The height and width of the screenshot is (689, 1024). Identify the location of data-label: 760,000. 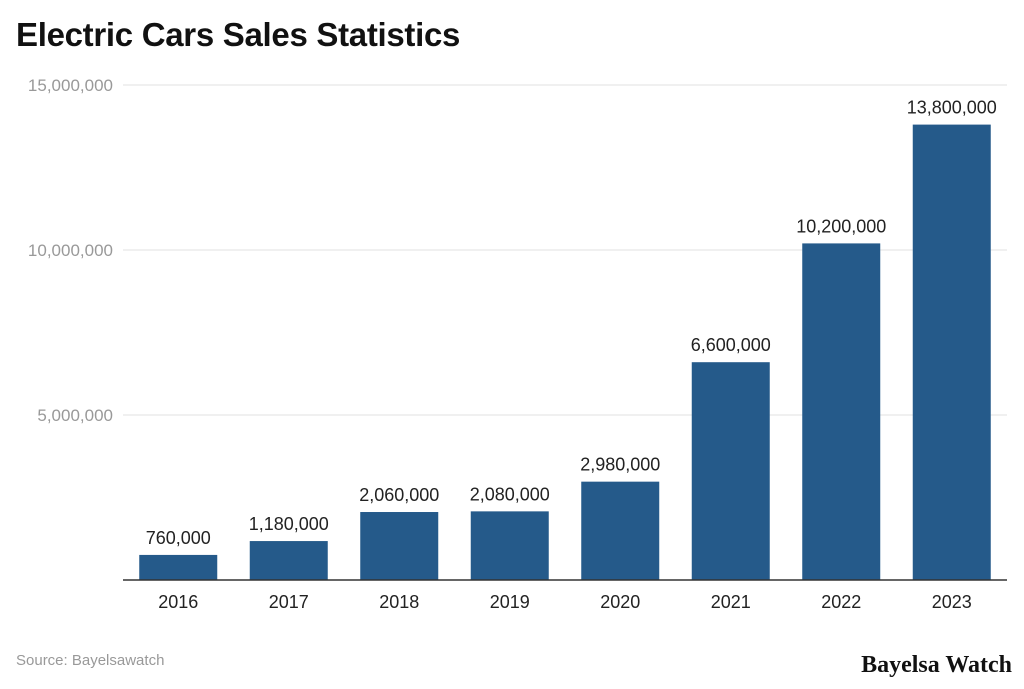
(178, 538).